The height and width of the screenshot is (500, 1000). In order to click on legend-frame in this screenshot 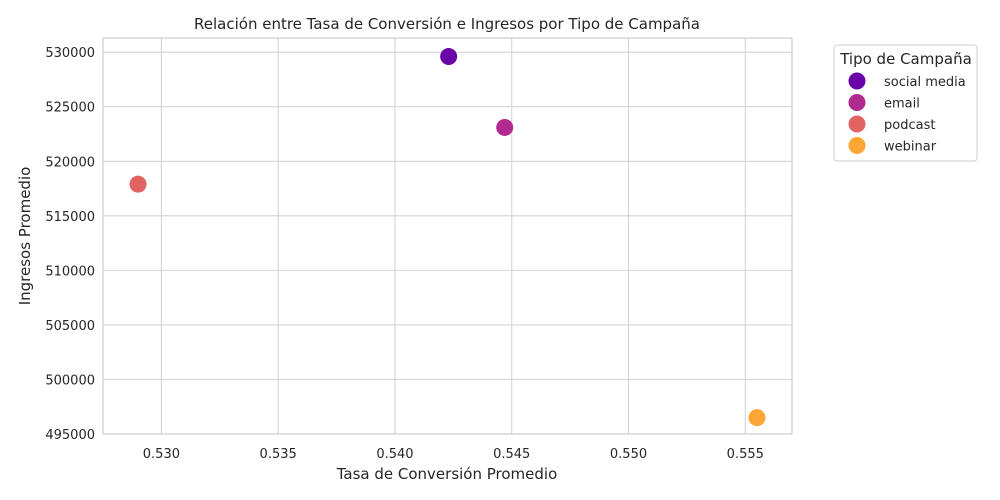, I will do `click(905, 103)`.